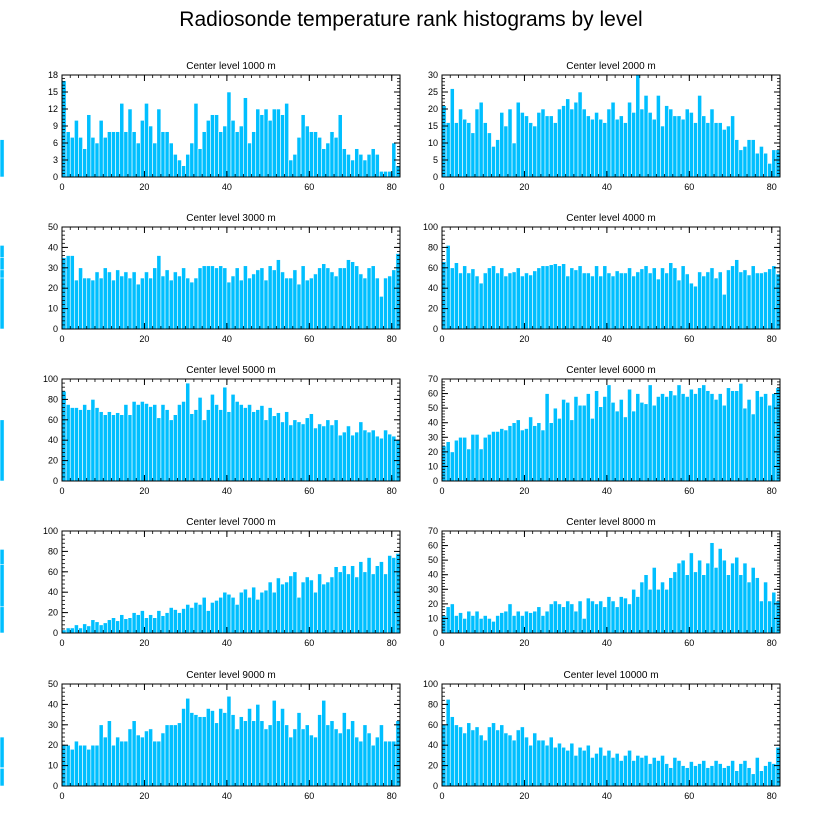 The image size is (822, 824). What do you see at coordinates (433, 408) in the screenshot?
I see `y-tick-label: 50` at bounding box center [433, 408].